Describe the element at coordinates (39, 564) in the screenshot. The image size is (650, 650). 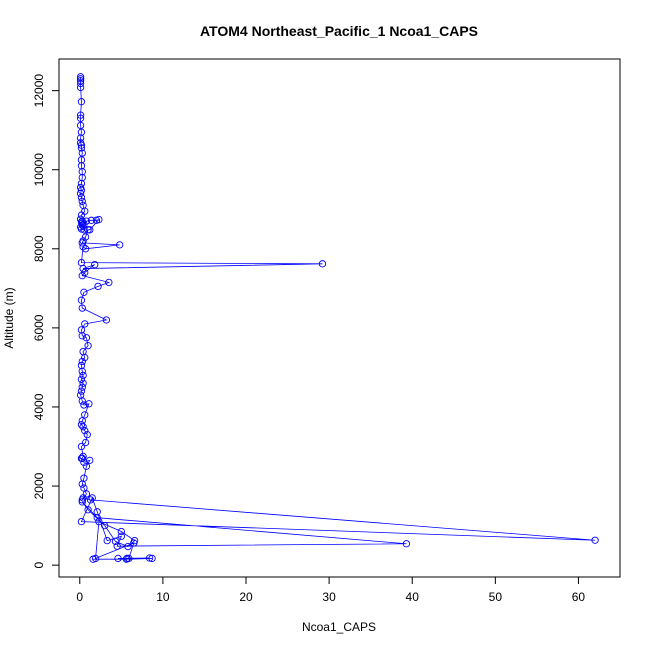
I see `y-tick-label: 0` at that location.